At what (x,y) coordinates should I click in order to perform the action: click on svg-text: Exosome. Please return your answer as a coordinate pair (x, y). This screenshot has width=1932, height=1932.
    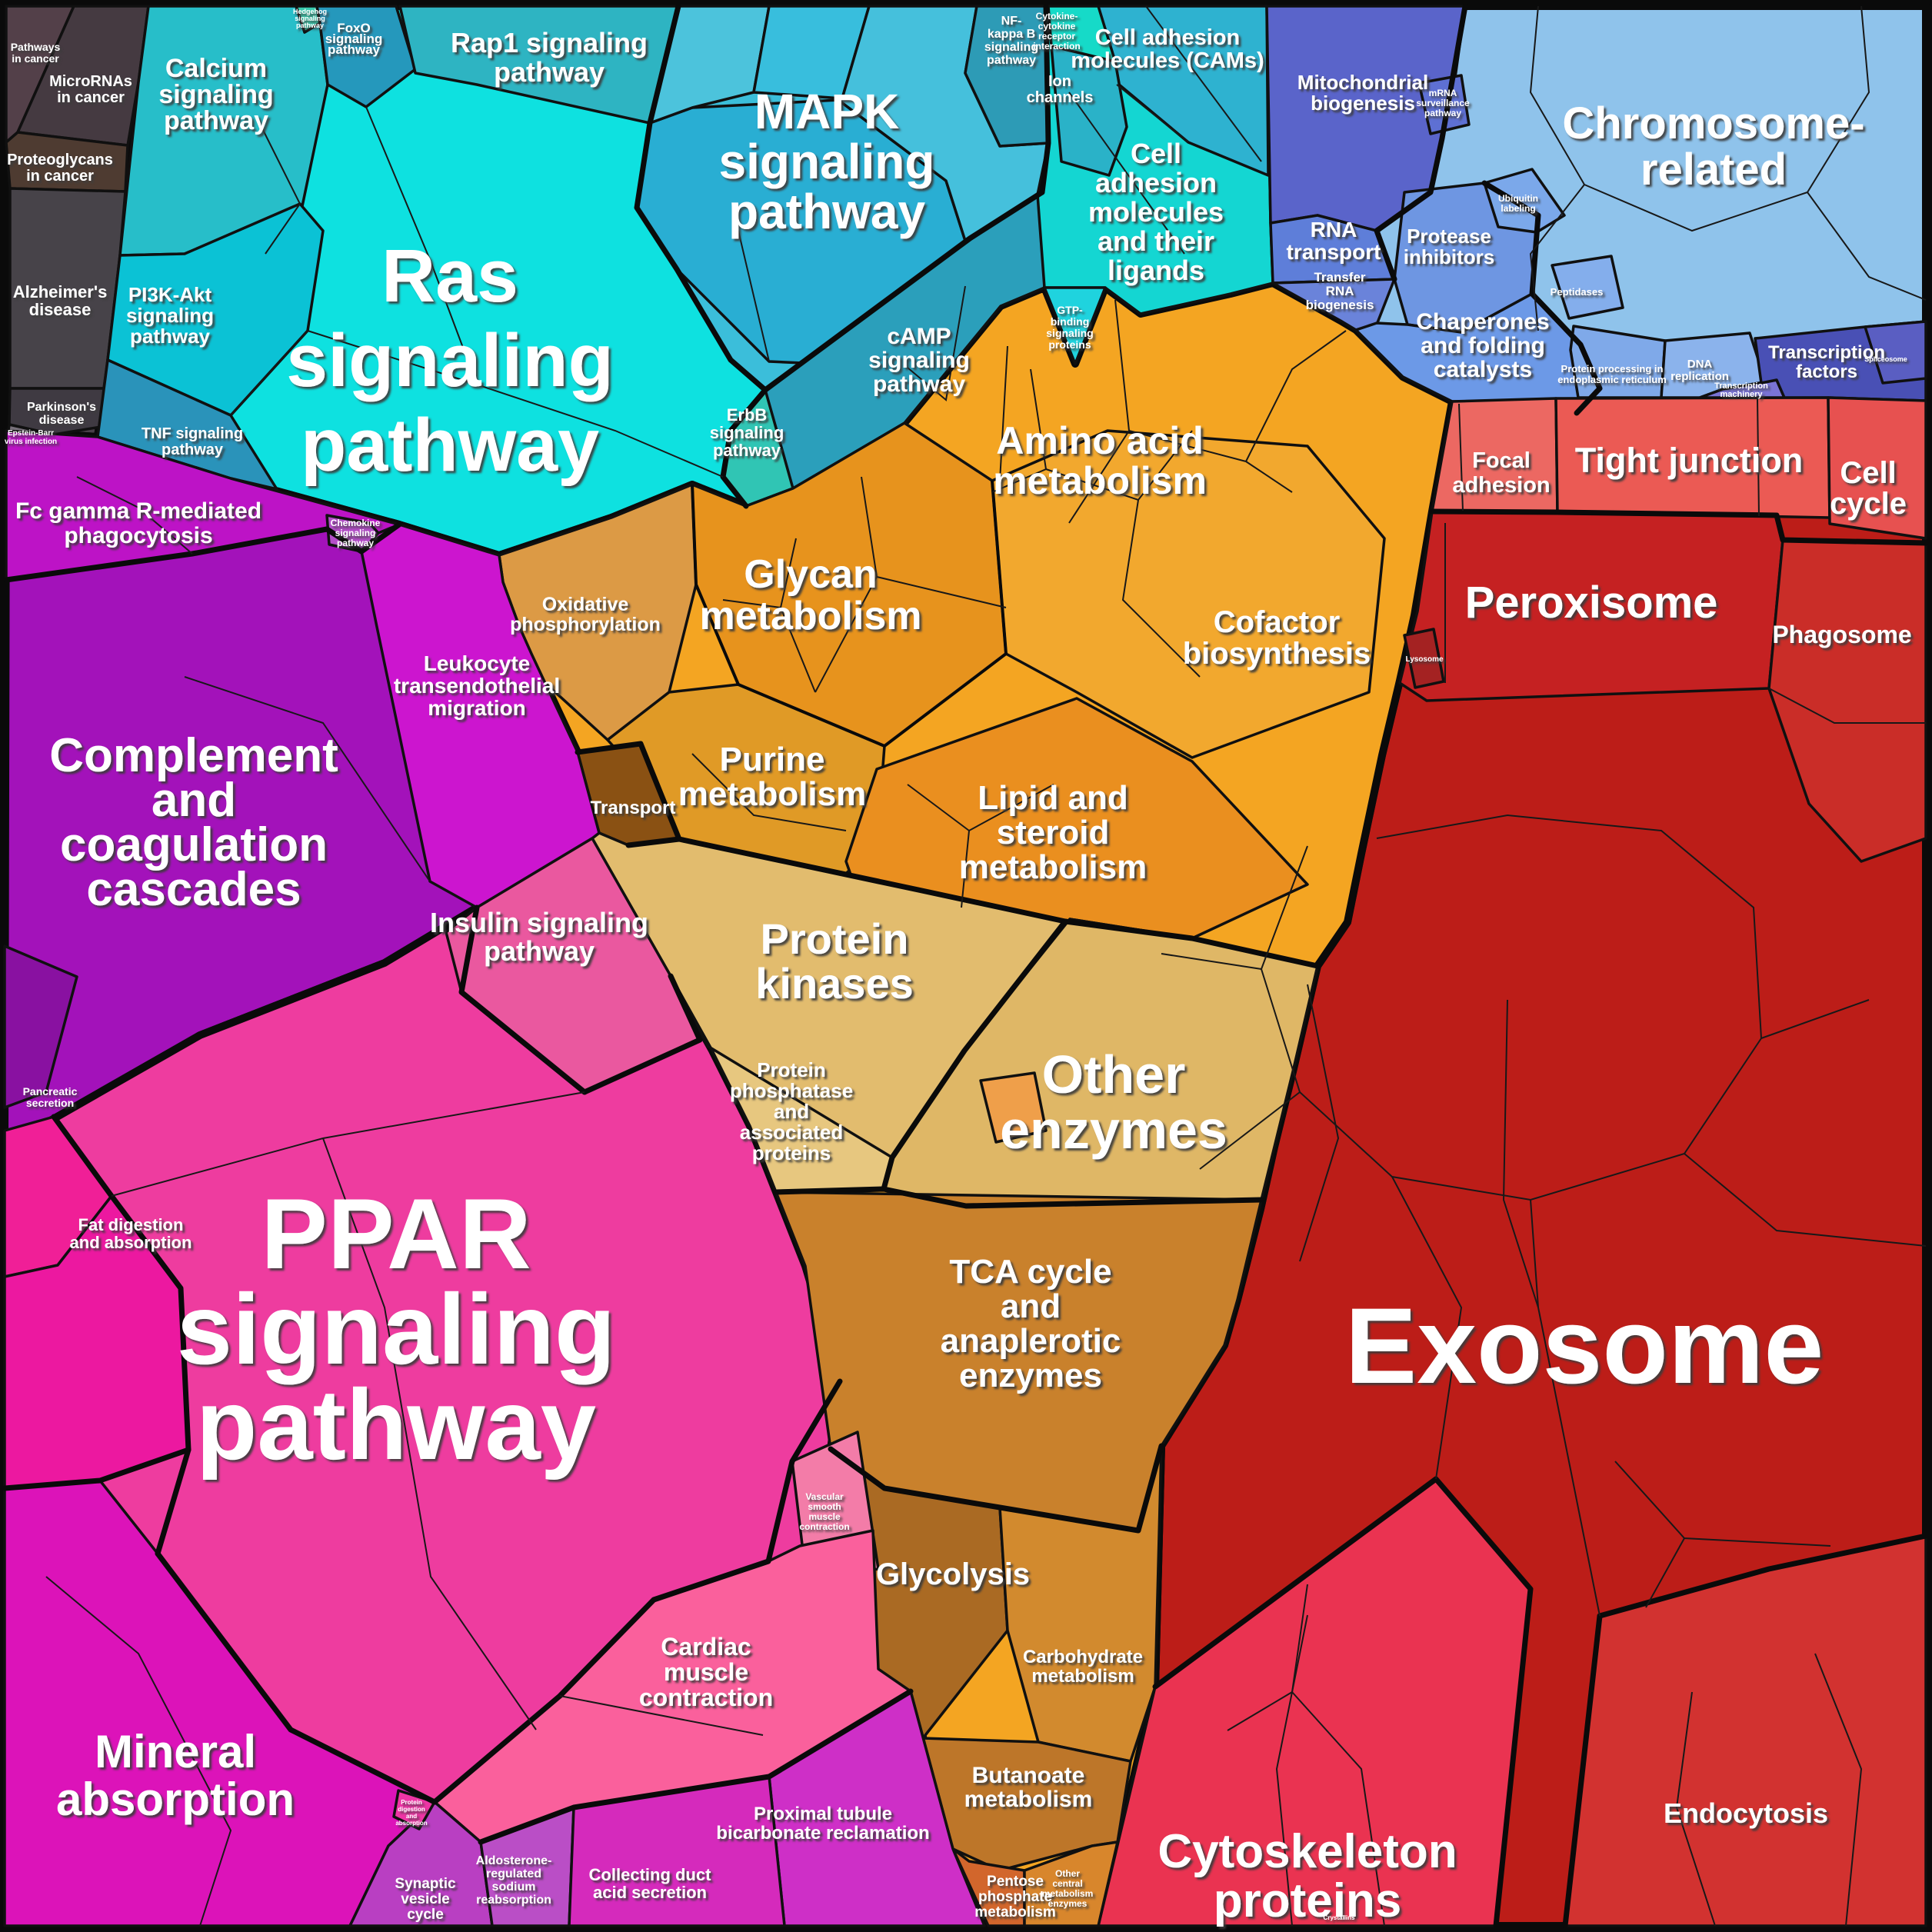
    Looking at the image, I should click on (1584, 1345).